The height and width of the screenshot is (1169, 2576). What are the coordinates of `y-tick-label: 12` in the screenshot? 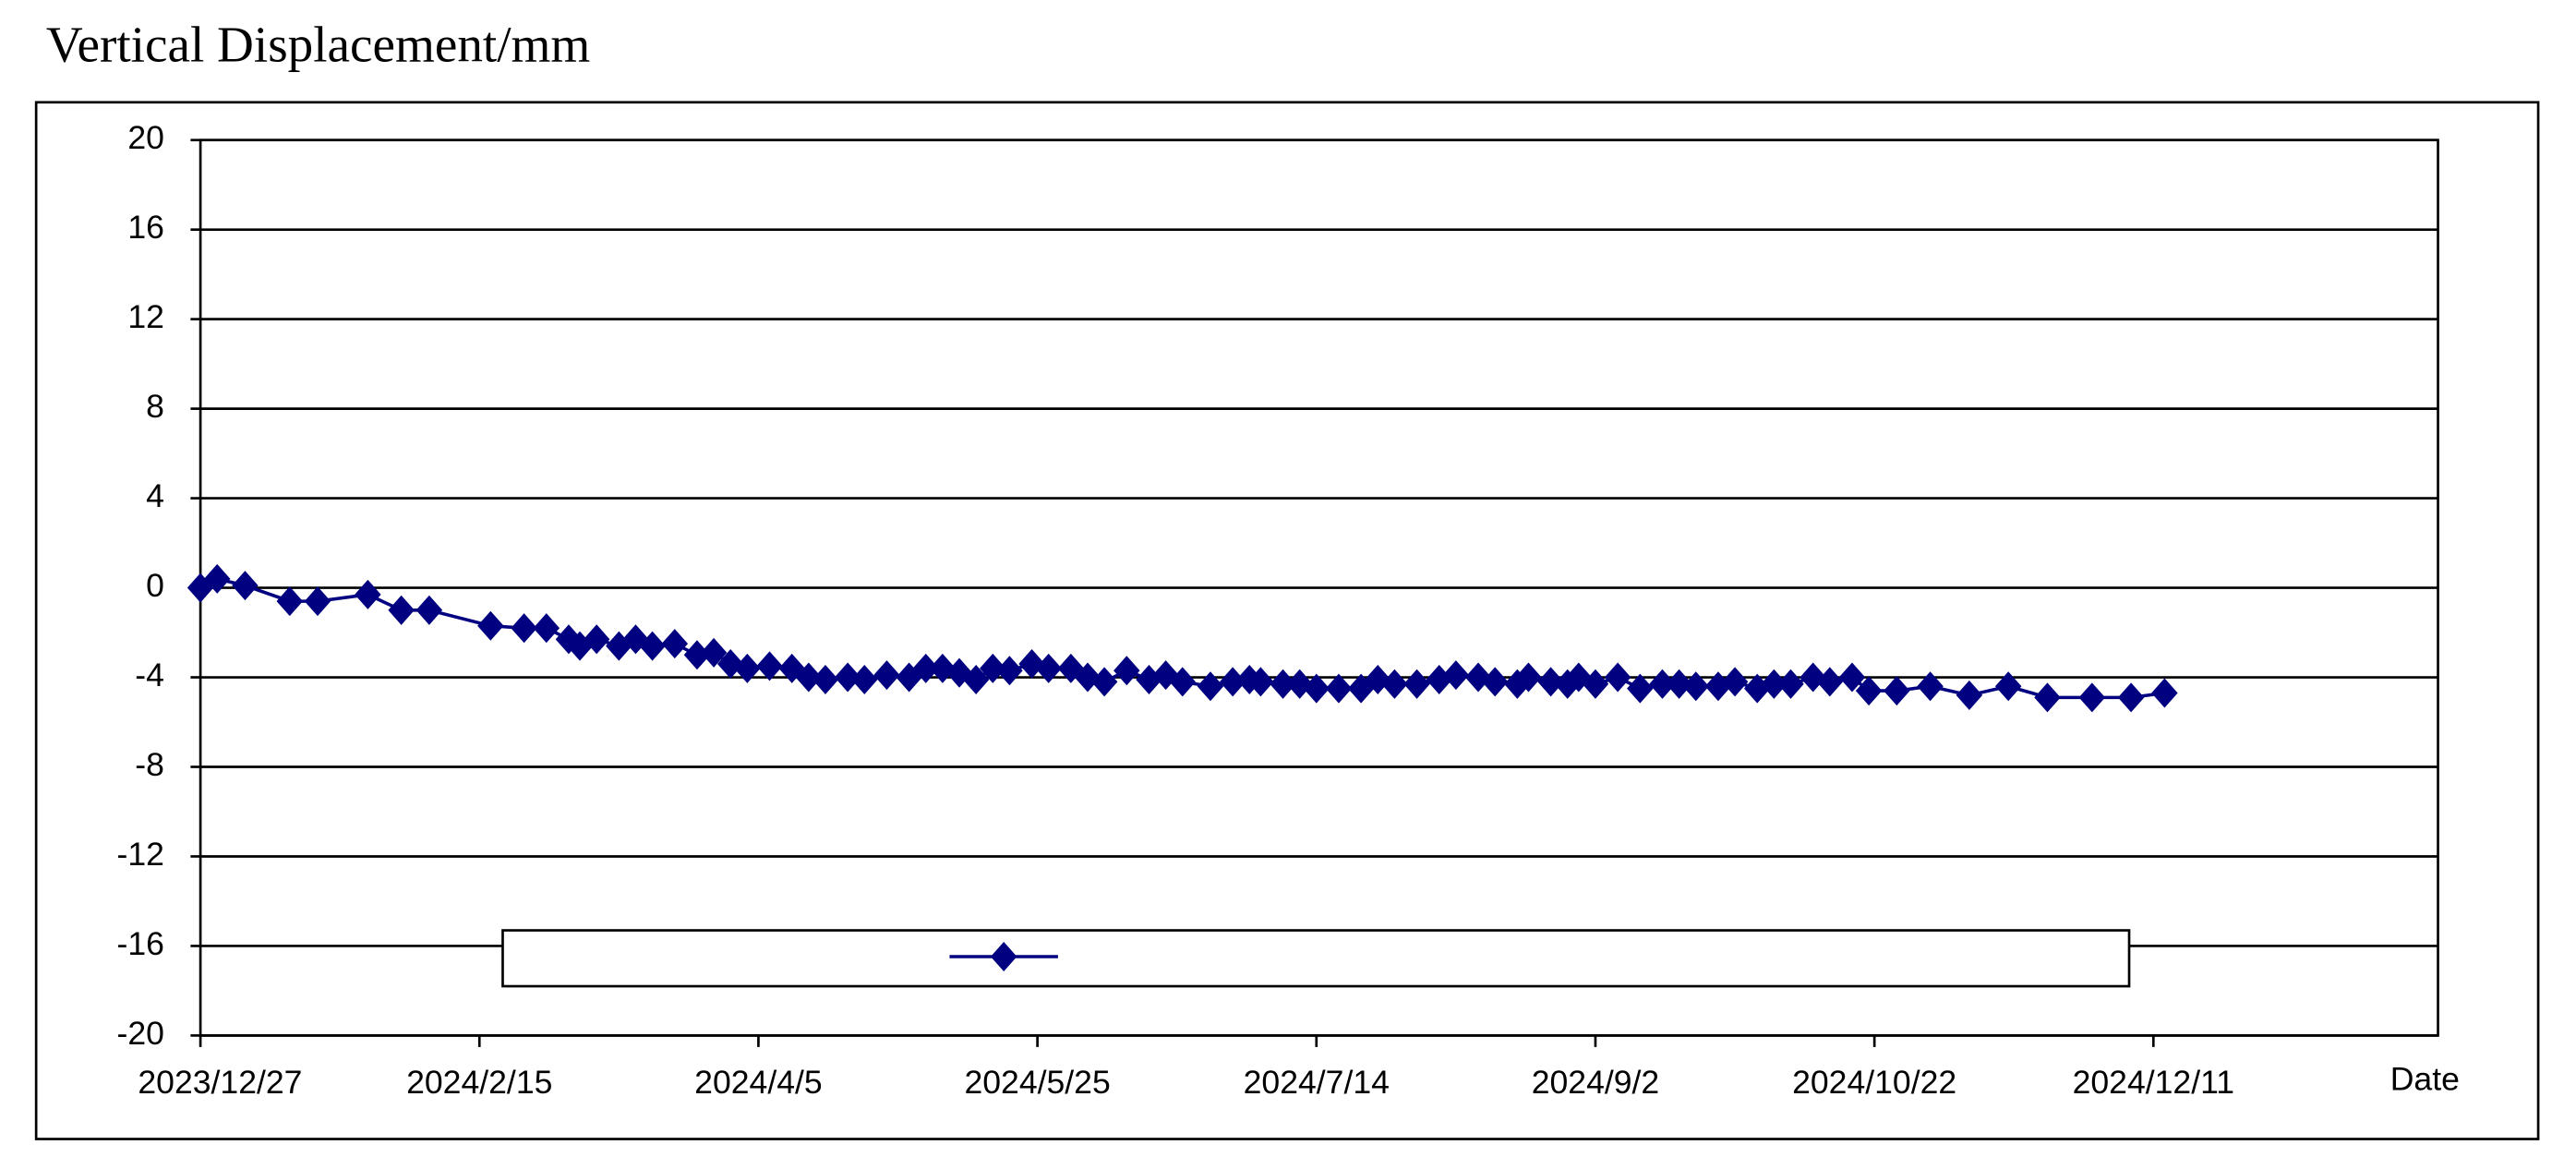 It's located at (145, 316).